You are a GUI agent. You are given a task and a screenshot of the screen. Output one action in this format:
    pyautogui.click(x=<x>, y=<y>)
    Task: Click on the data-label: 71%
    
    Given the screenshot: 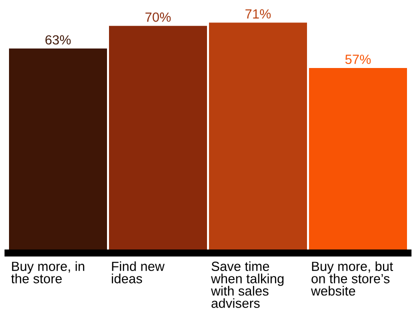 What is the action you would take?
    pyautogui.click(x=258, y=14)
    